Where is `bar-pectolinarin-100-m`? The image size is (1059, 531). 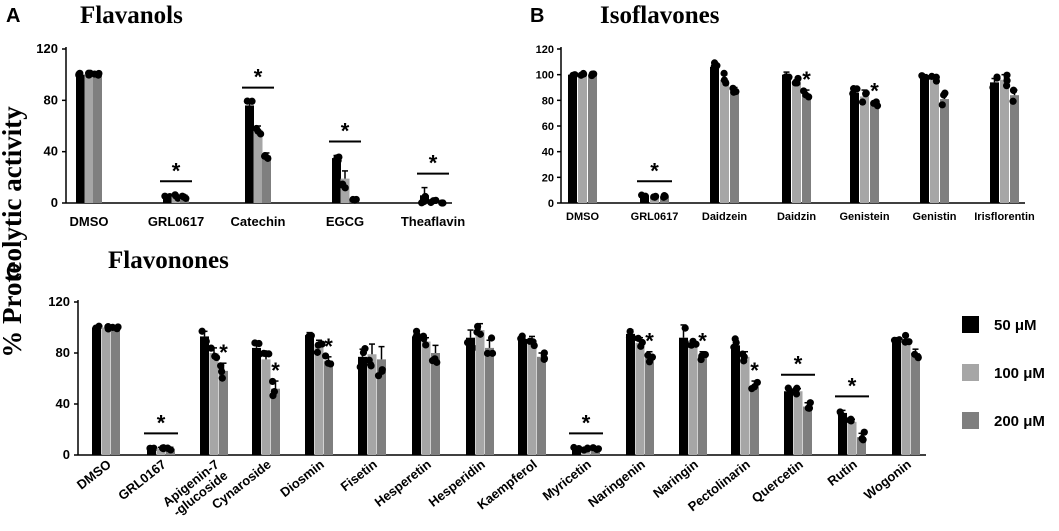 bar-pectolinarin-100-m is located at coordinates (745, 405).